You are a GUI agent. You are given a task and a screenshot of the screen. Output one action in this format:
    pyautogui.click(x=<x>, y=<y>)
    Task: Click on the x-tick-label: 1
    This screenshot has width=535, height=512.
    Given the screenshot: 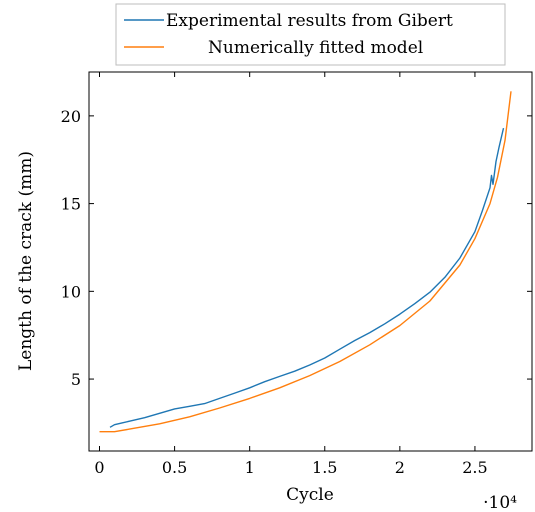 What is the action you would take?
    pyautogui.click(x=250, y=467)
    